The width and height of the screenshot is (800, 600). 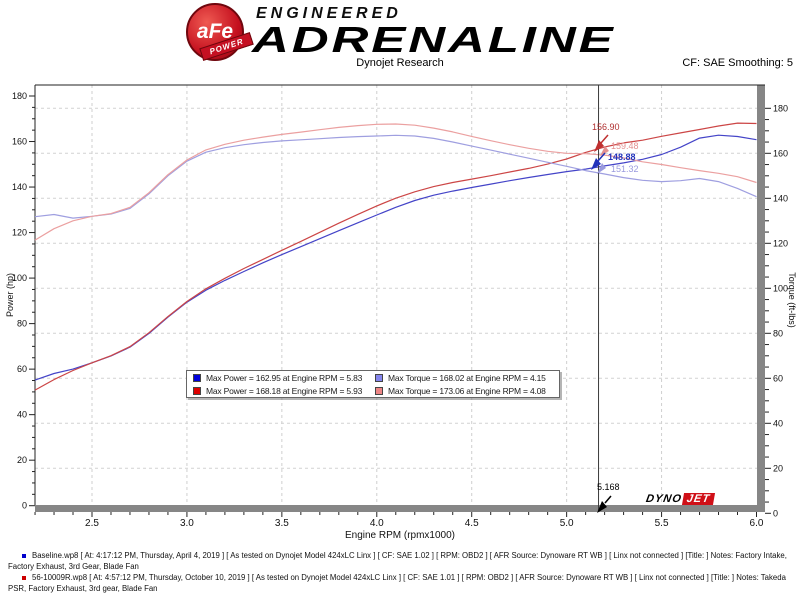 What do you see at coordinates (187, 523) in the screenshot?
I see `x-axis-tick-label: 3.0` at bounding box center [187, 523].